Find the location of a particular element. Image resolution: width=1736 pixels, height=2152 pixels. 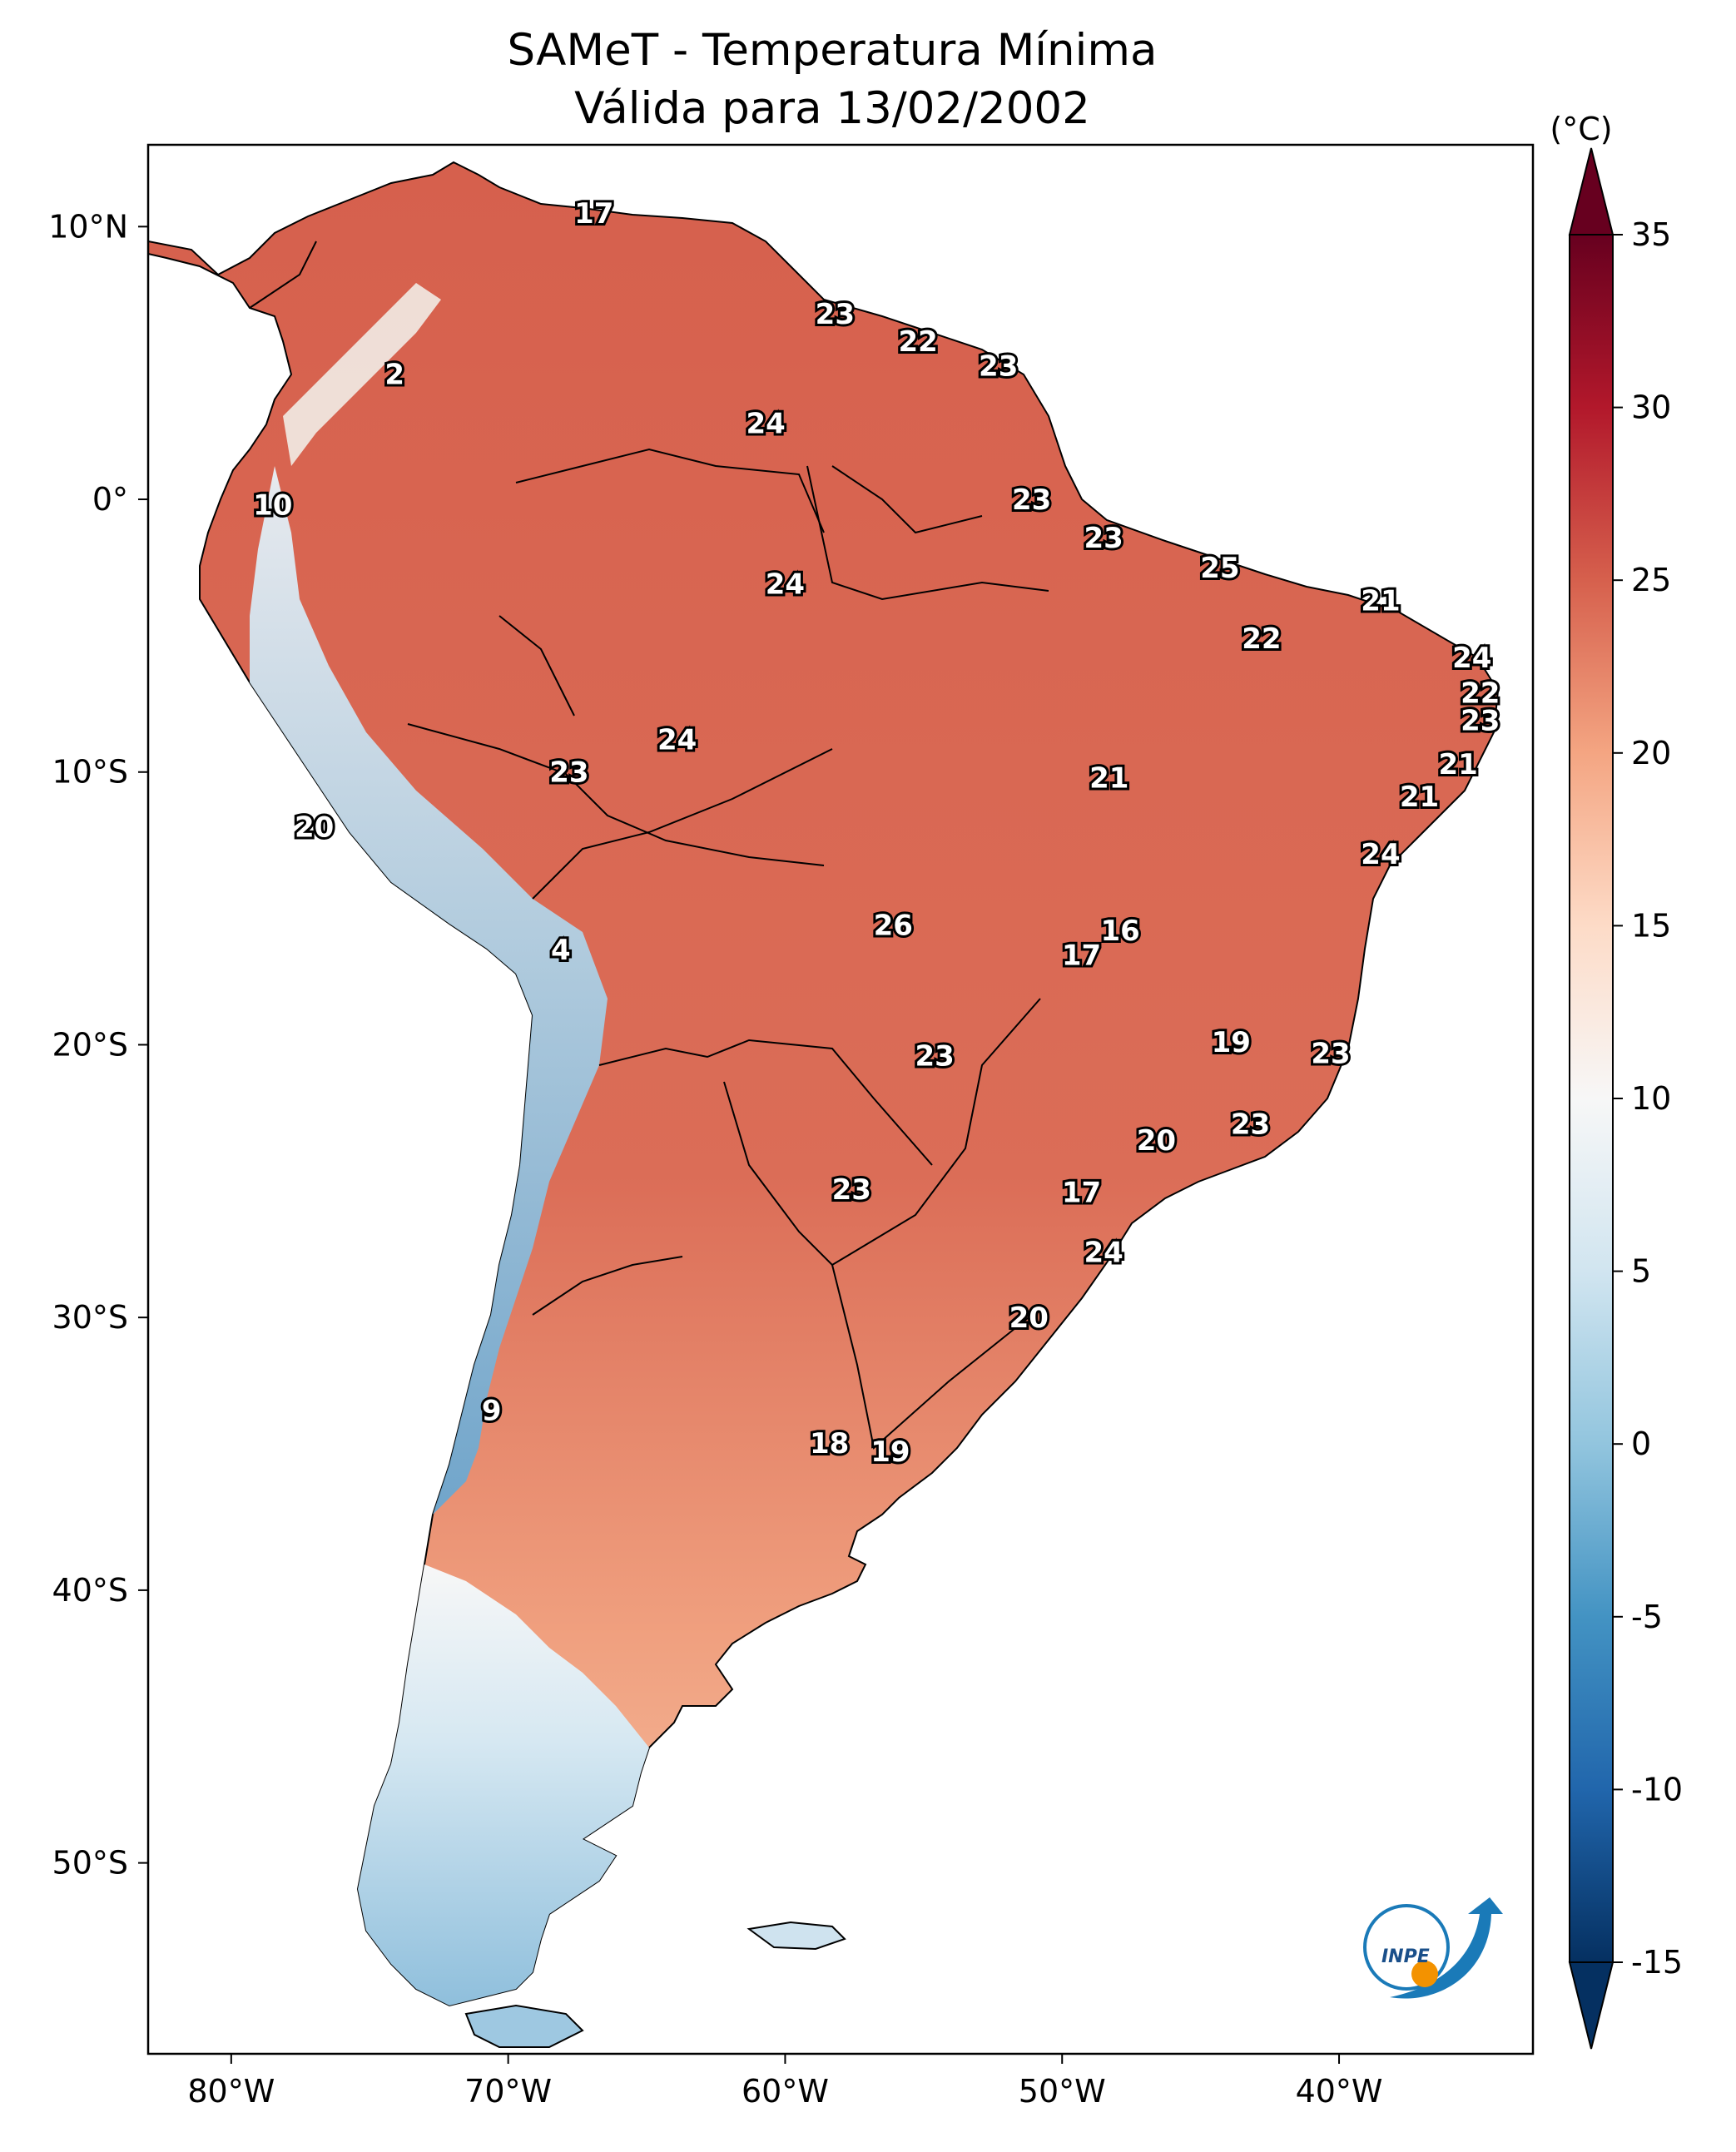

colorbar-tick-label: -5 is located at coordinates (1647, 1617).